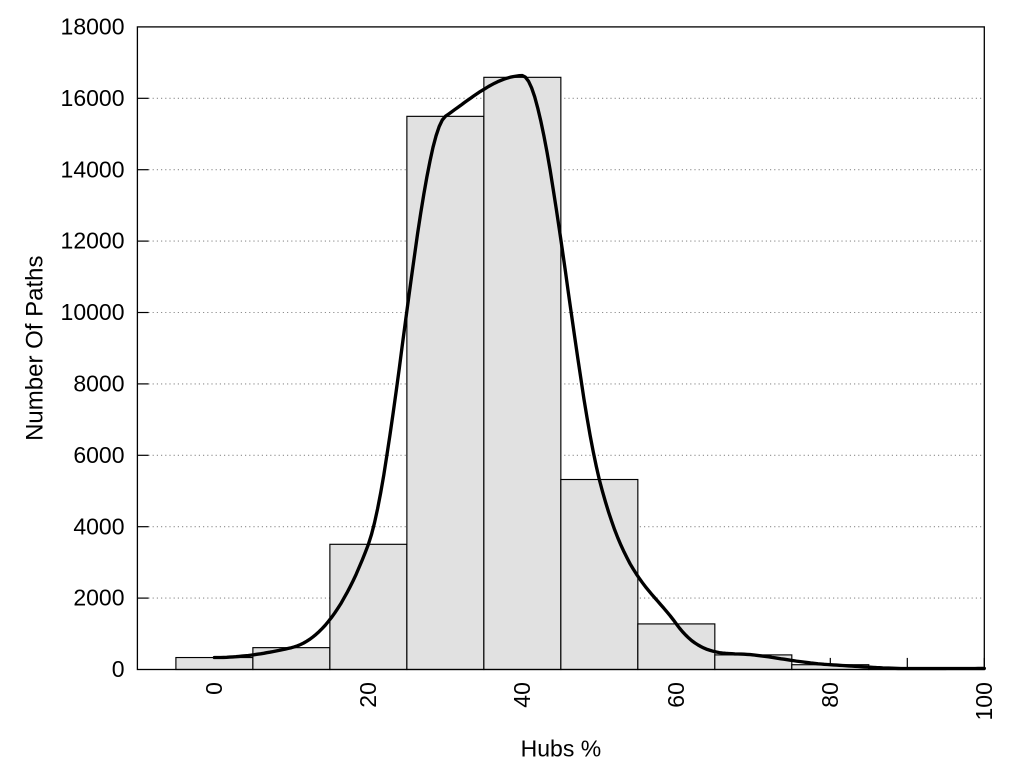  Describe the element at coordinates (830, 695) in the screenshot. I see `svg-text: 80` at that location.